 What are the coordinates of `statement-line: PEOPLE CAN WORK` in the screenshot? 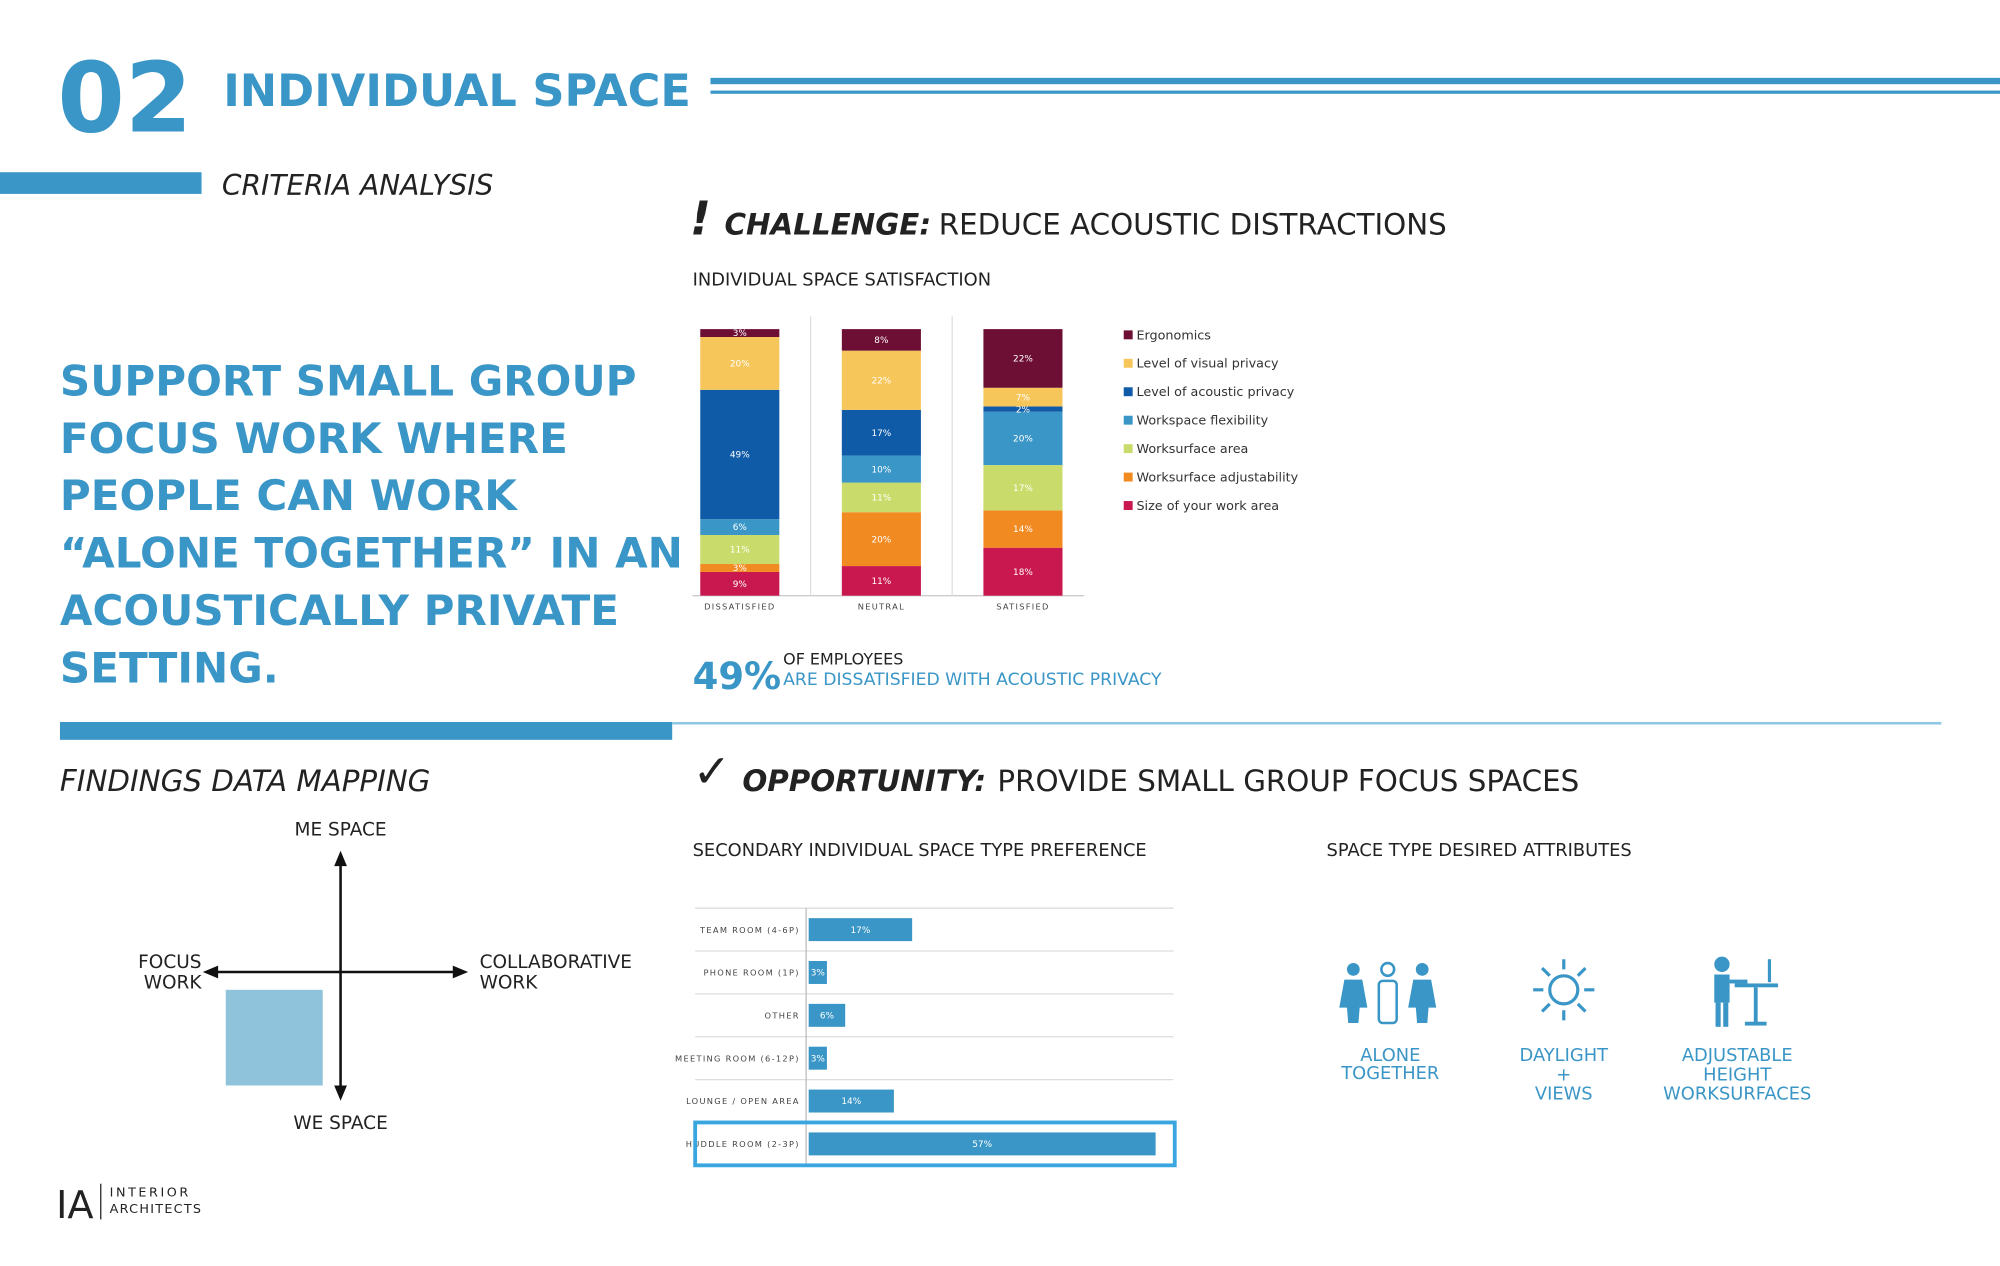 It's located at (289, 495).